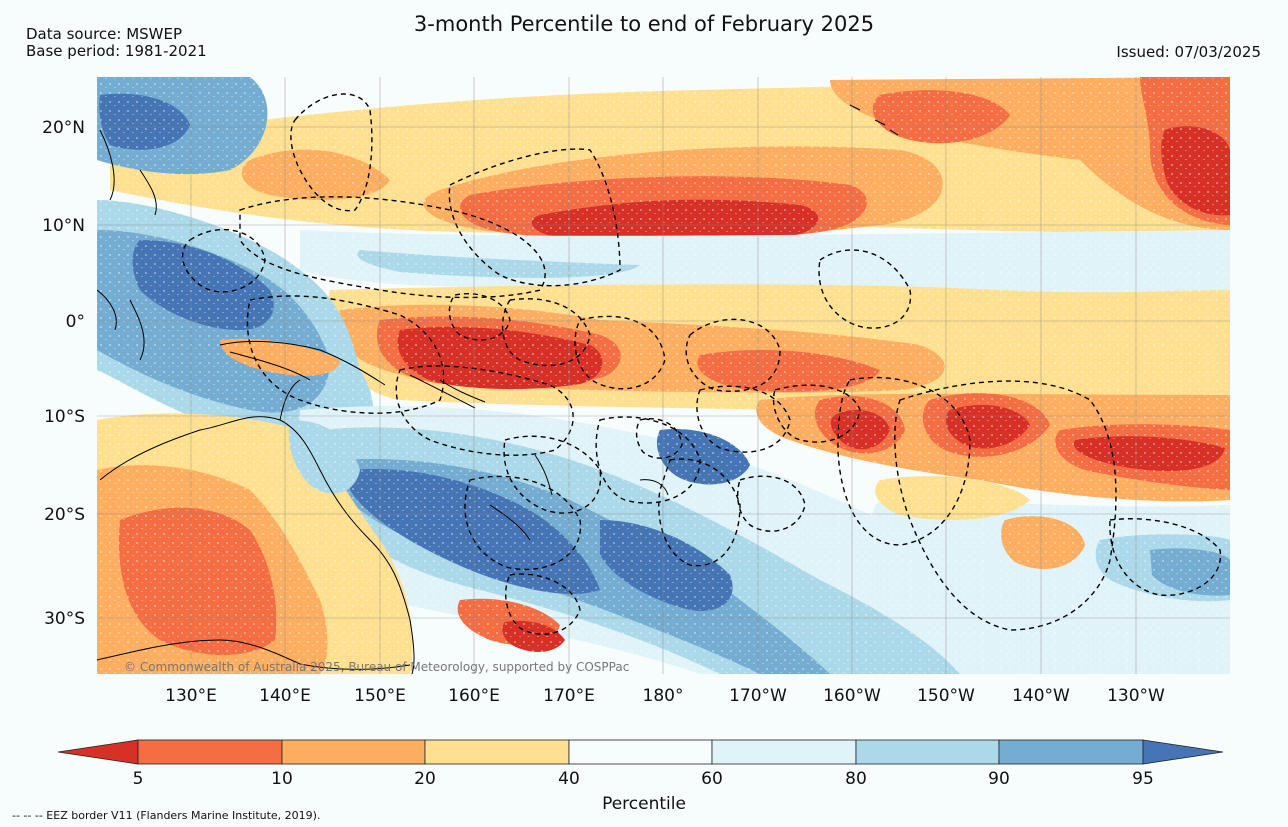 The image size is (1288, 827). I want to click on eez-tonga, so click(699, 512).